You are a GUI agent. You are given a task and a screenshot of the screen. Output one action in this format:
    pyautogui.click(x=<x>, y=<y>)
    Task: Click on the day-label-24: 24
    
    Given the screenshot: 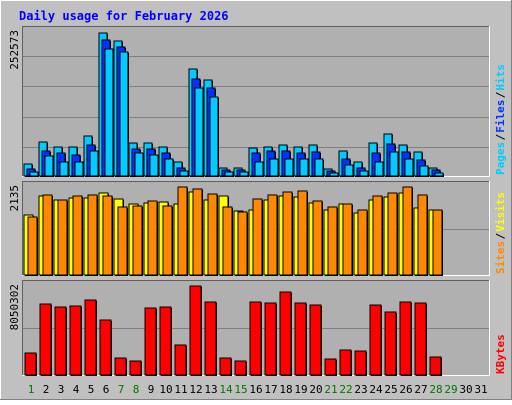 What is the action you would take?
    pyautogui.click(x=376, y=389)
    